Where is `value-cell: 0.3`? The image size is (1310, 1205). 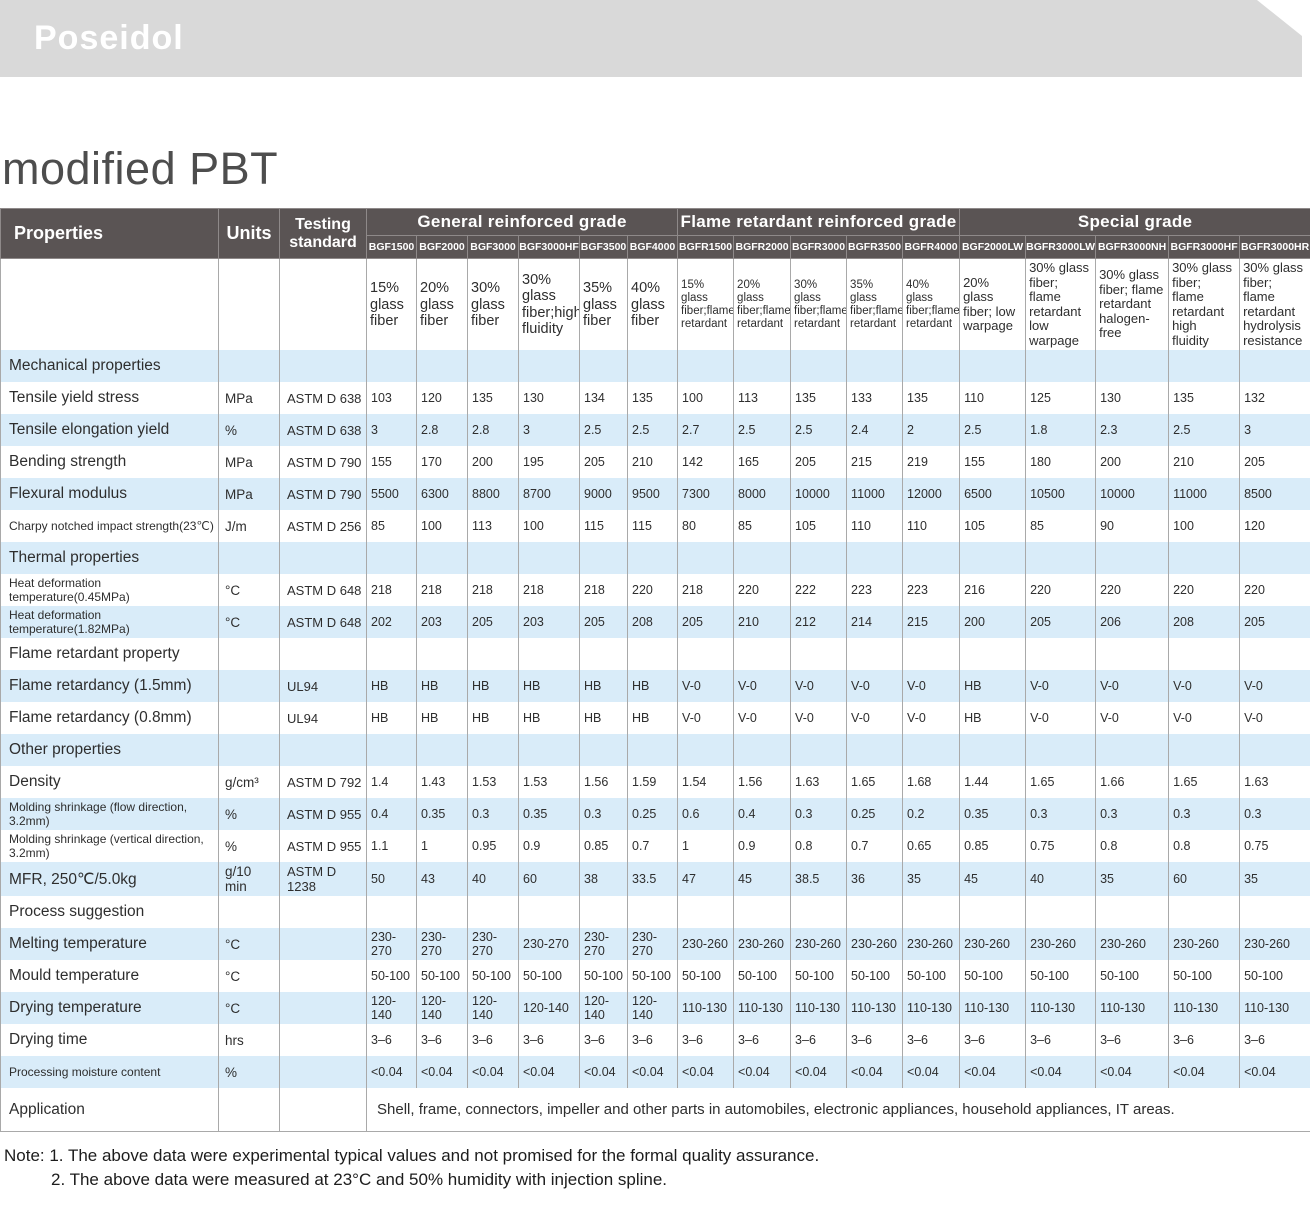 value-cell: 0.3 is located at coordinates (603, 814).